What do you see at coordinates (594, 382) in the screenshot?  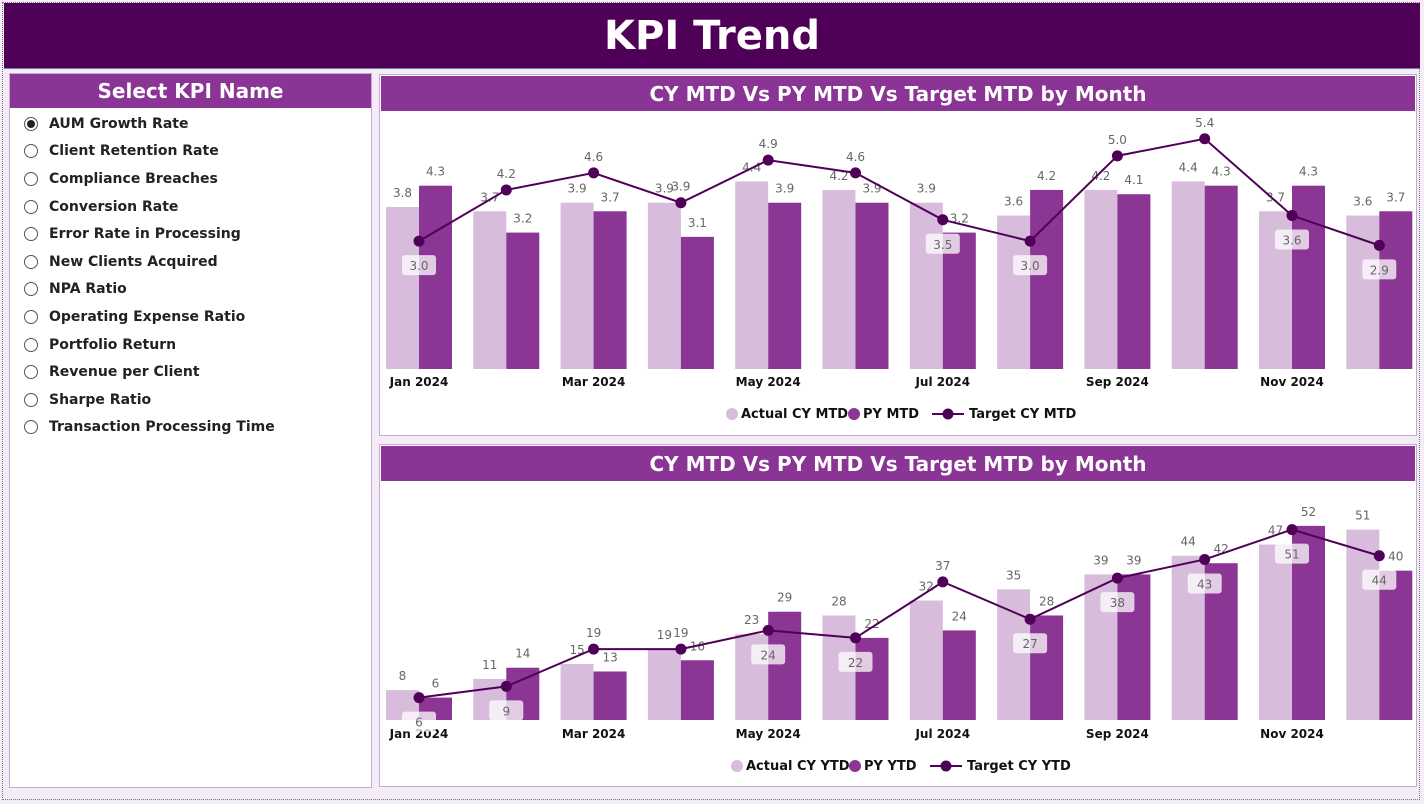 I see `x-tick-label: Mar 2024` at bounding box center [594, 382].